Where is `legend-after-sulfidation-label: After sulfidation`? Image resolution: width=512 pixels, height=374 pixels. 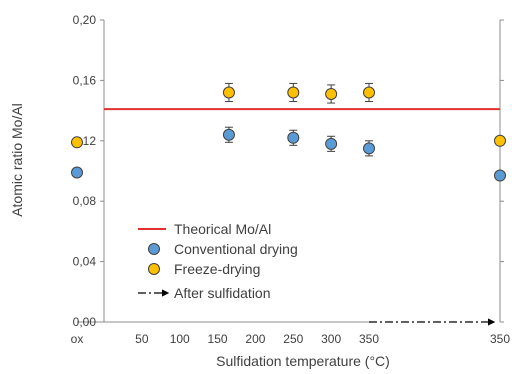 legend-after-sulfidation-label: After sulfidation is located at coordinates (222, 293).